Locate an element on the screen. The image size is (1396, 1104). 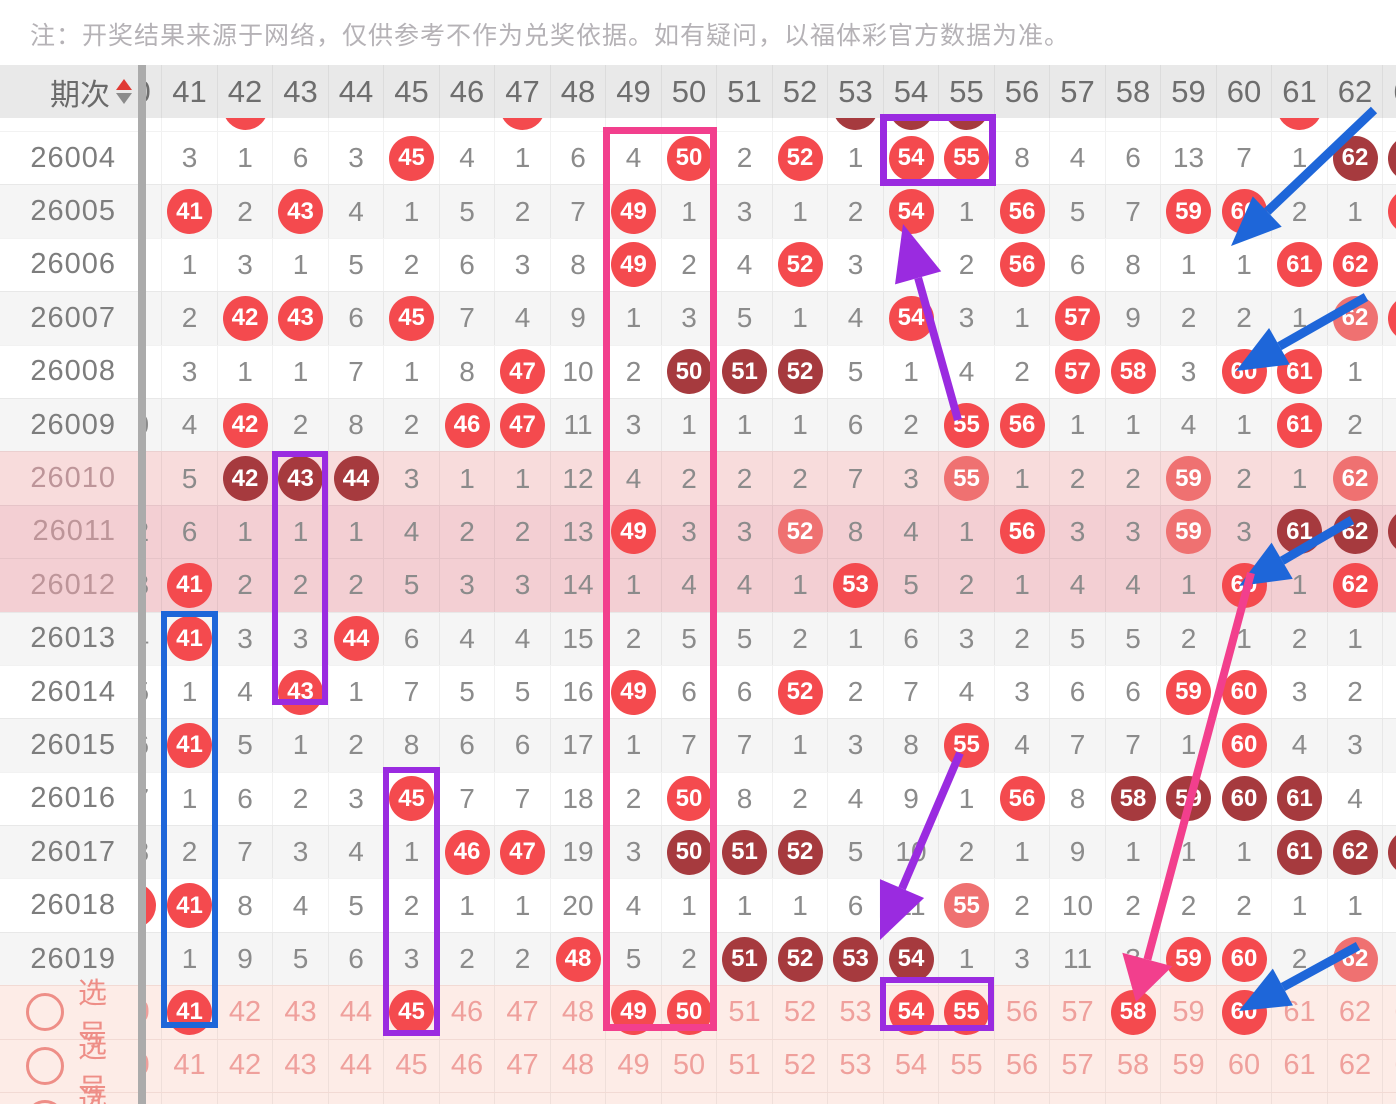
number-cell: 59 is located at coordinates (1188, 1012).